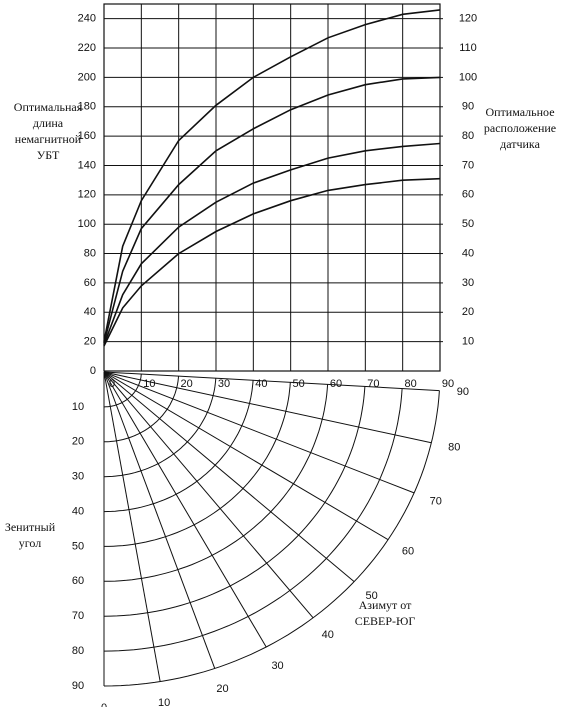  Describe the element at coordinates (468, 342) in the screenshot. I see `y2-tick-label: 10` at that location.